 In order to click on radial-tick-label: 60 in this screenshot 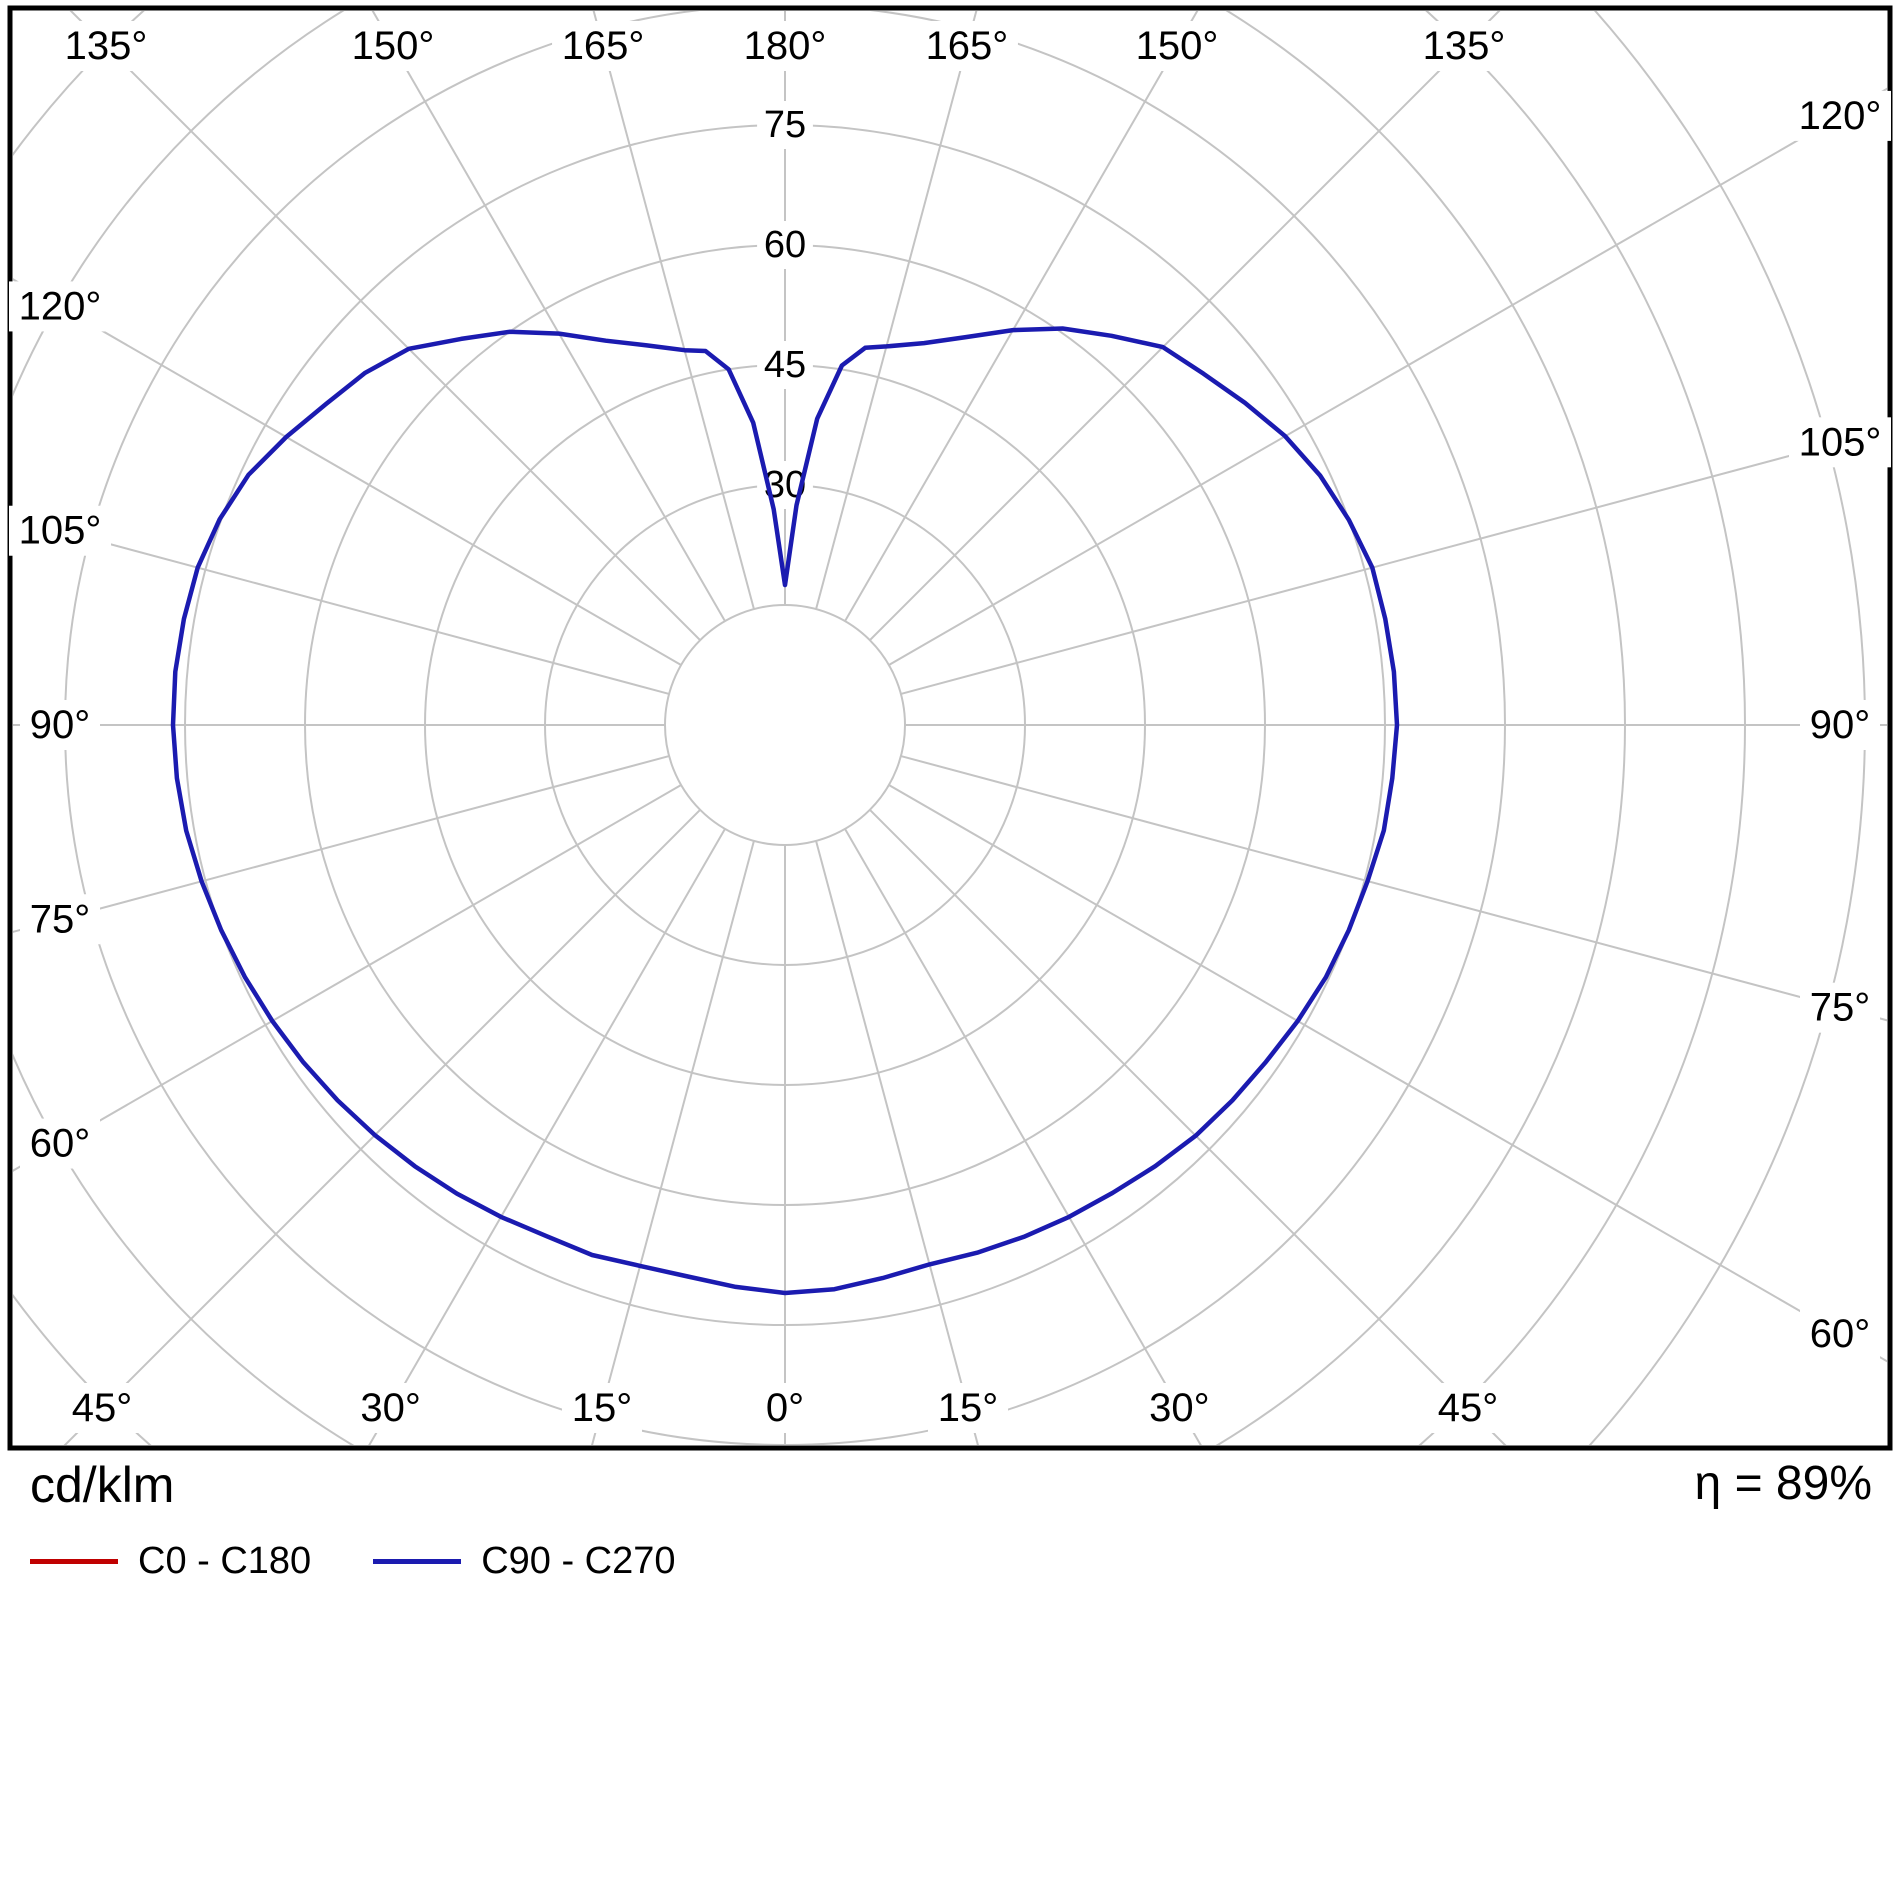, I will do `click(785, 245)`.